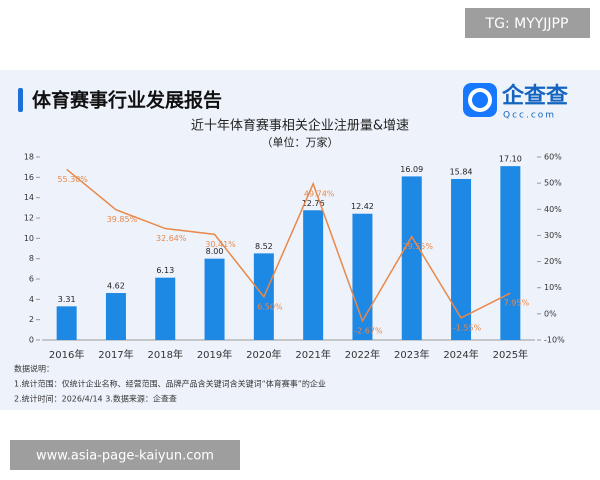 The image size is (600, 480). What do you see at coordinates (510, 354) in the screenshot?
I see `x-tick-label: 2025年` at bounding box center [510, 354].